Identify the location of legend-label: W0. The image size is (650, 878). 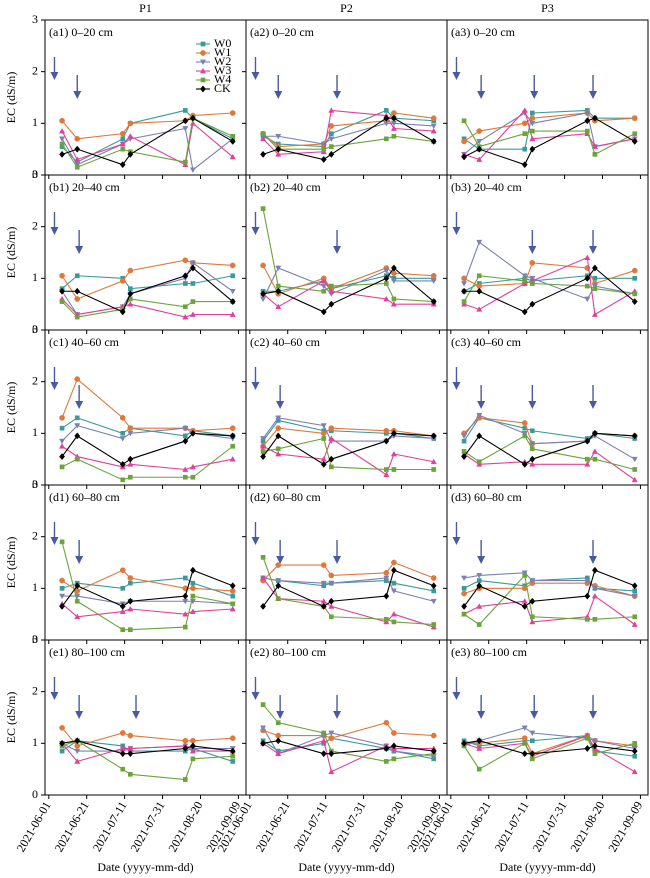
(222, 43).